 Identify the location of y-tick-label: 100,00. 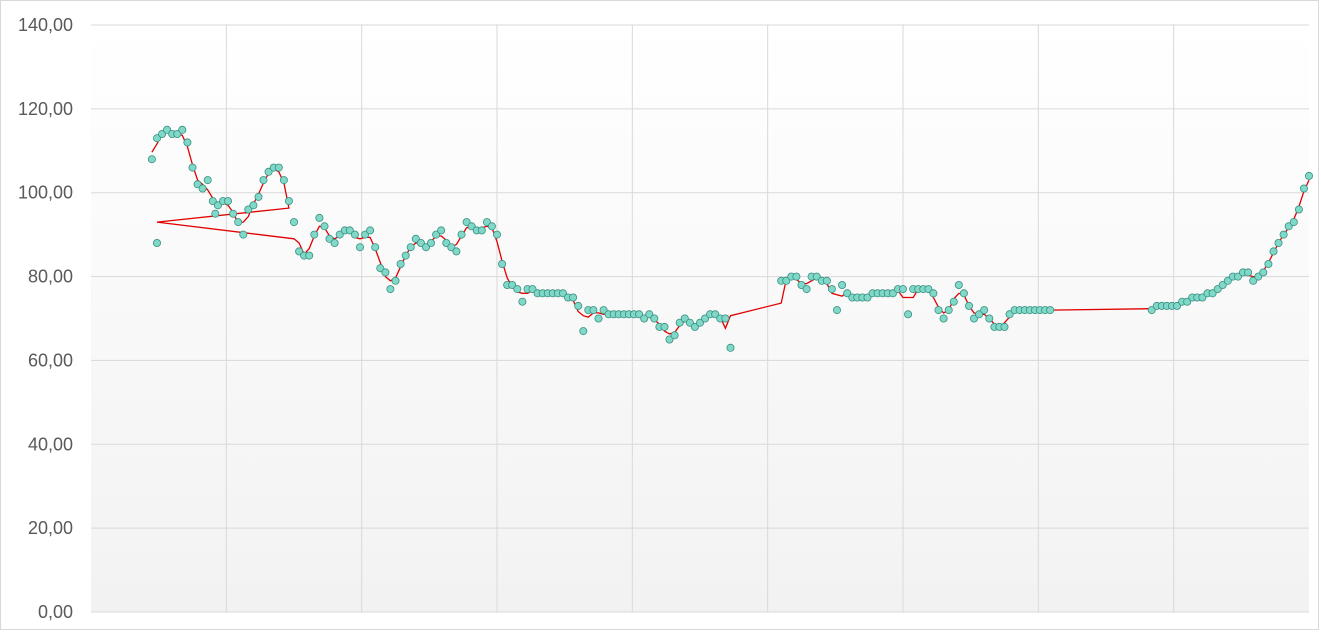
(45, 193).